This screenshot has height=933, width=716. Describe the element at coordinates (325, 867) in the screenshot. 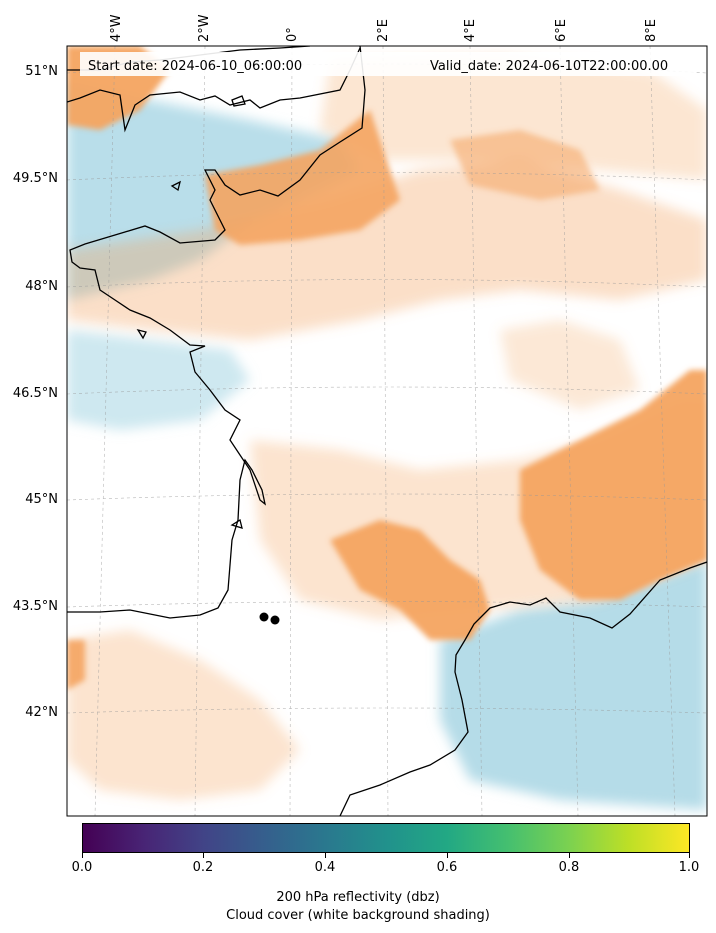

I see `colorbar-tick-label: 0.4` at that location.